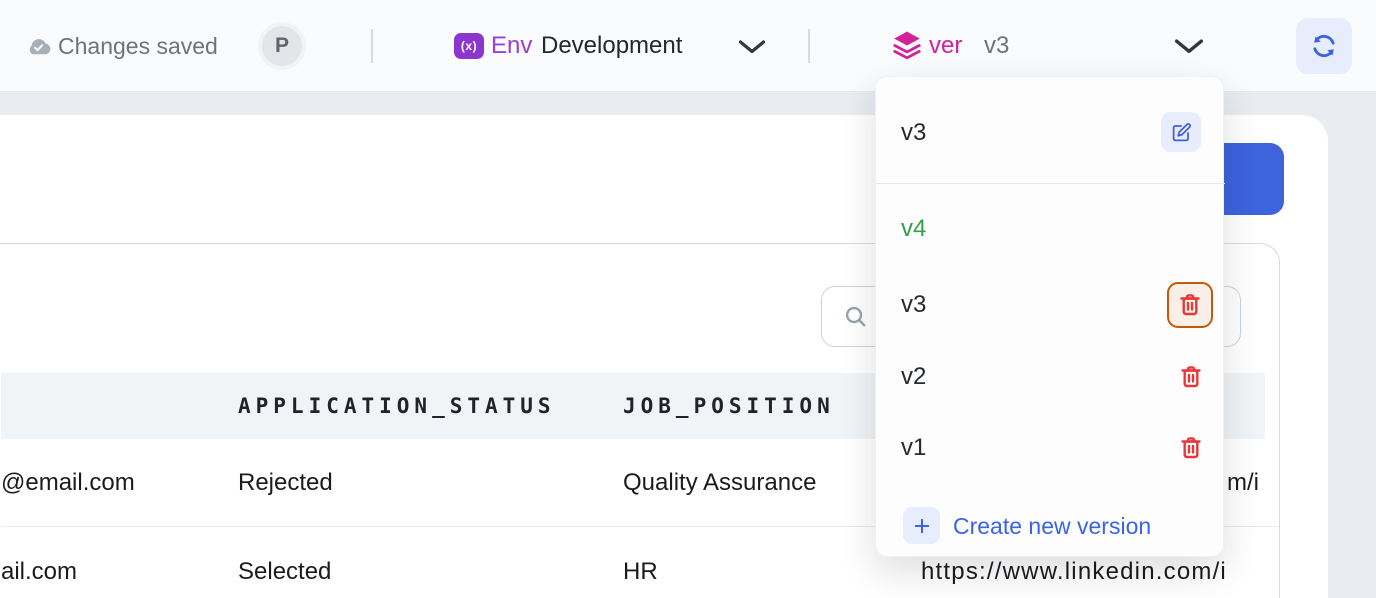 The height and width of the screenshot is (598, 1376). I want to click on version-item-label: v3, so click(914, 304).